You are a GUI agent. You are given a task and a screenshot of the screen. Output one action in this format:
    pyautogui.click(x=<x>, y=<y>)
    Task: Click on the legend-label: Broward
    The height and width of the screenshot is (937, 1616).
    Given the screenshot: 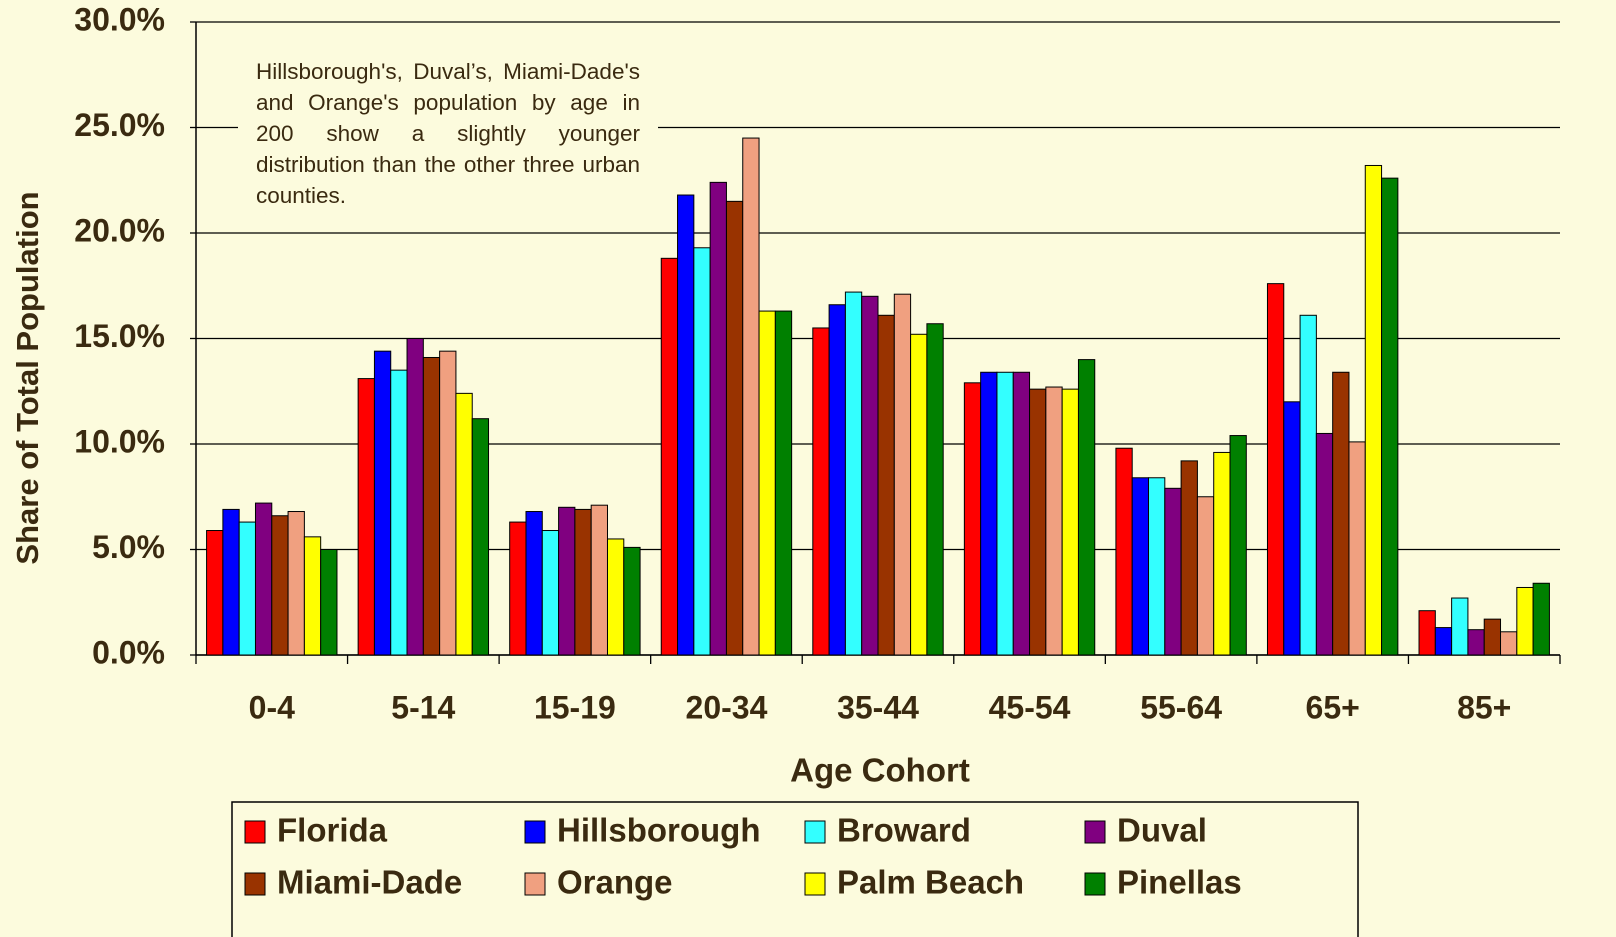 What is the action you would take?
    pyautogui.click(x=904, y=830)
    